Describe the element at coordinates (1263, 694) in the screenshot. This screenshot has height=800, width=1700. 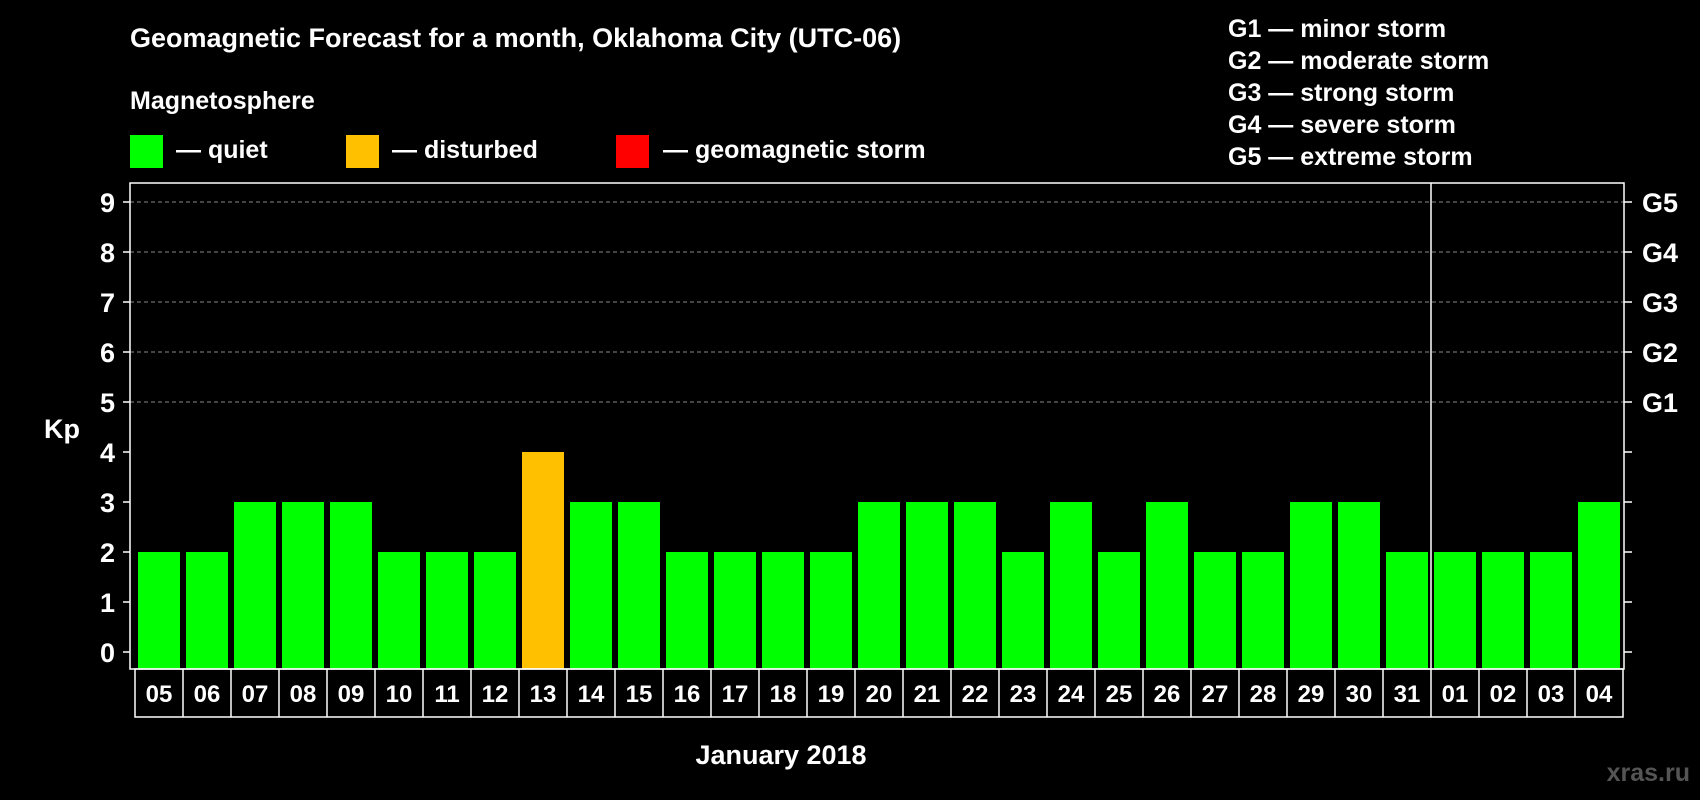
I see `x-tick-label: 28` at that location.